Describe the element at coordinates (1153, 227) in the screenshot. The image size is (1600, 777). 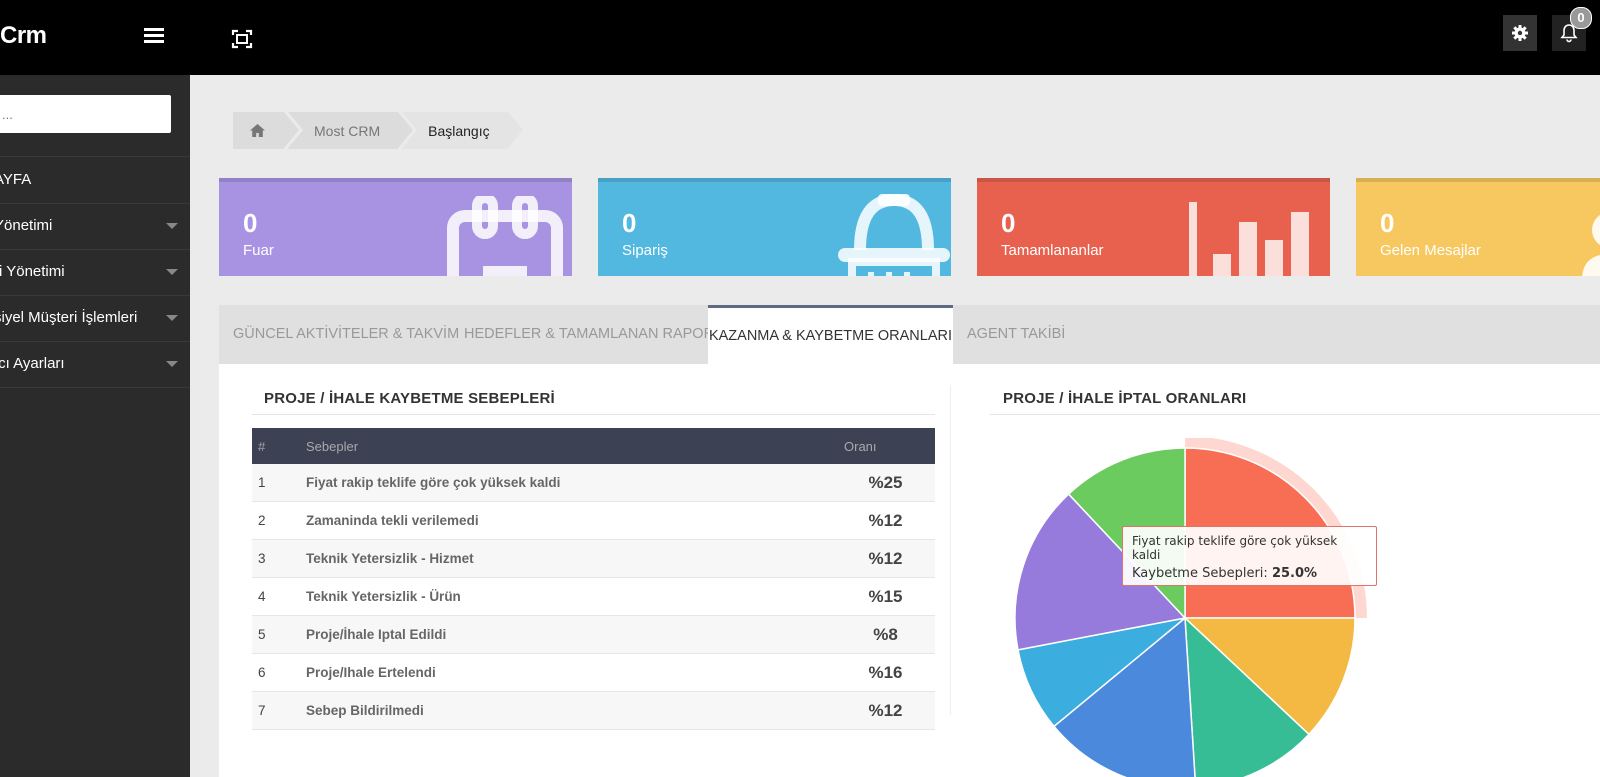
I see `stat-card-completed: 0 Tamamlananlar` at that location.